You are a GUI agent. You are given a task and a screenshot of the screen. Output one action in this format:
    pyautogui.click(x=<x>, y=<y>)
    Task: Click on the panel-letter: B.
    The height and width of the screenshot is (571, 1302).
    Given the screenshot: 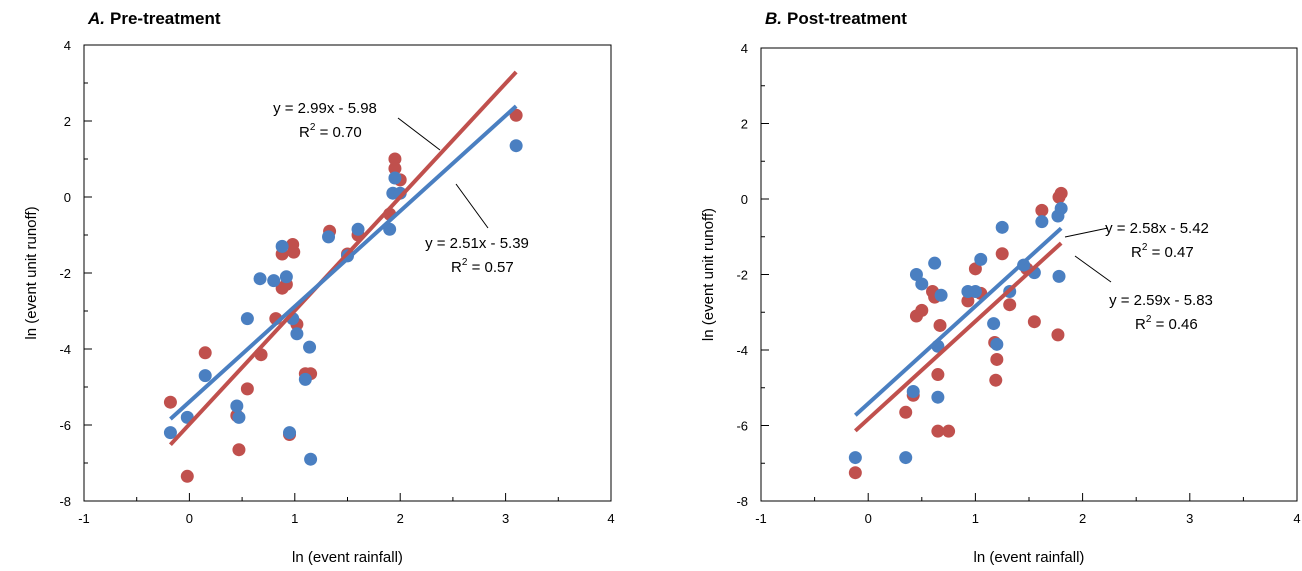 What is the action you would take?
    pyautogui.click(x=773, y=18)
    